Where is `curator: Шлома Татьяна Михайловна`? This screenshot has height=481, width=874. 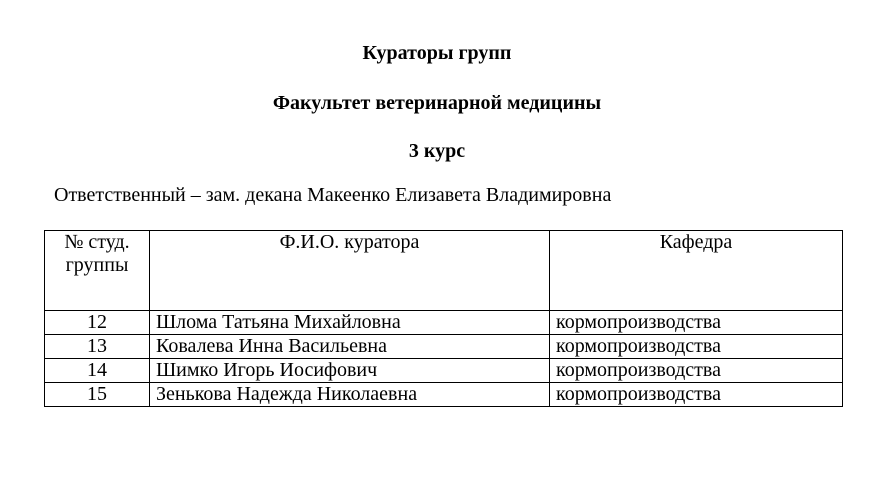
curator: Шлома Татьяна Михайловна is located at coordinates (349, 322).